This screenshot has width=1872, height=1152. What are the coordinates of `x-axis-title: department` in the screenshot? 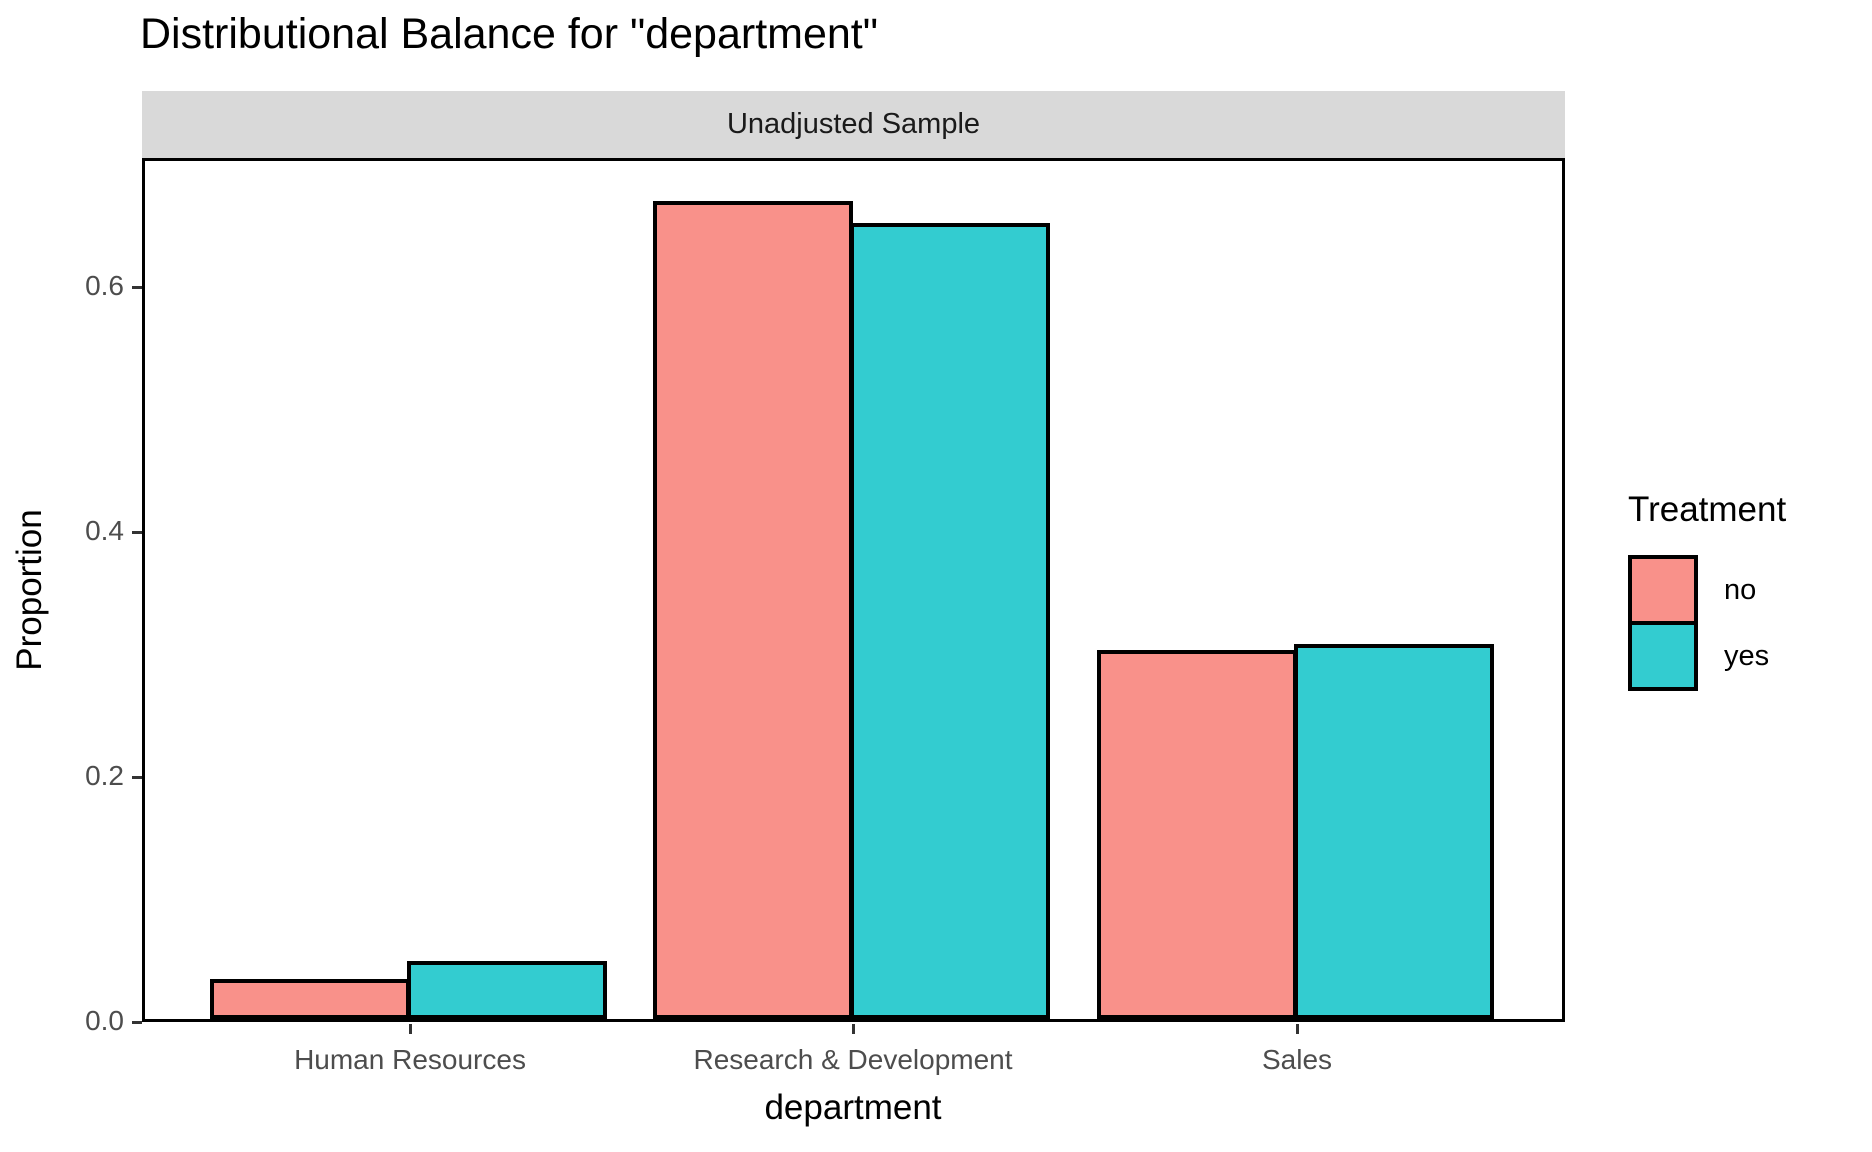 It's located at (853, 1107).